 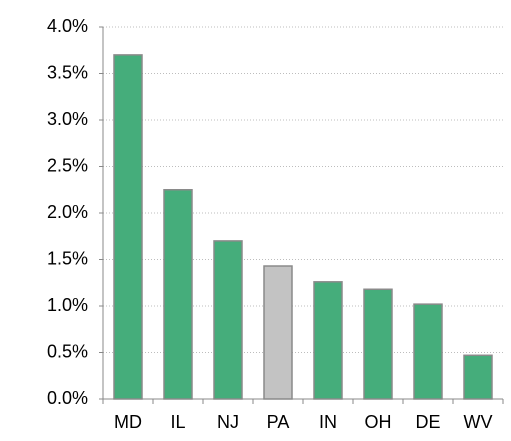 What do you see at coordinates (427, 422) in the screenshot?
I see `x-tick-label: DE` at bounding box center [427, 422].